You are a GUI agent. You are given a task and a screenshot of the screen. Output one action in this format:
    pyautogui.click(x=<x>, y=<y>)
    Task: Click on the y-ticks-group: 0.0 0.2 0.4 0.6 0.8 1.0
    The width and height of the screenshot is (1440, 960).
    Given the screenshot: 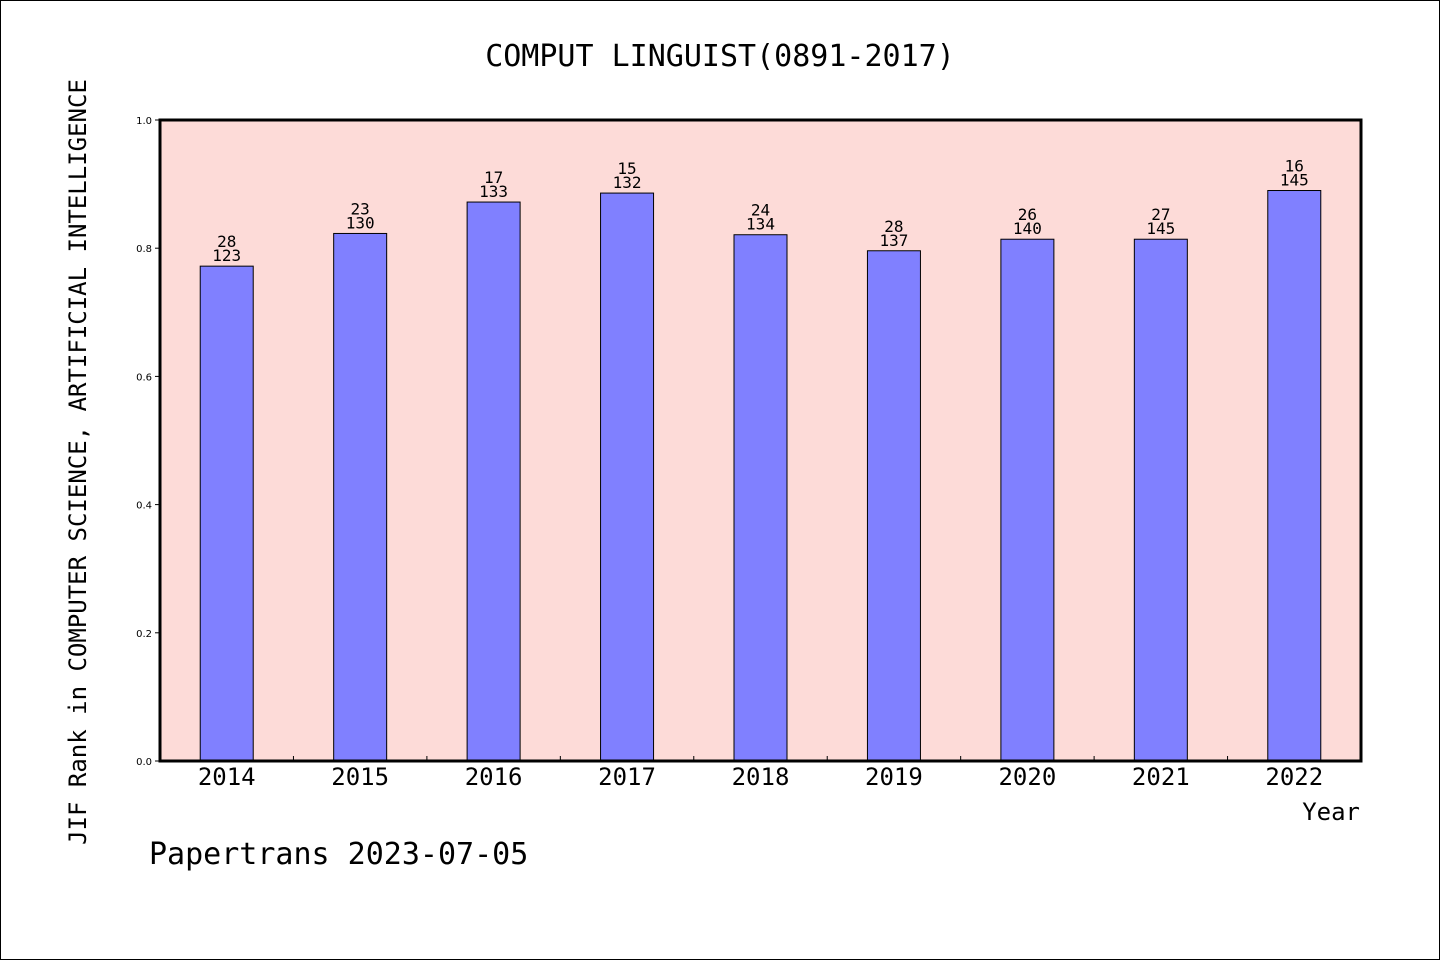 What is the action you would take?
    pyautogui.click(x=148, y=442)
    